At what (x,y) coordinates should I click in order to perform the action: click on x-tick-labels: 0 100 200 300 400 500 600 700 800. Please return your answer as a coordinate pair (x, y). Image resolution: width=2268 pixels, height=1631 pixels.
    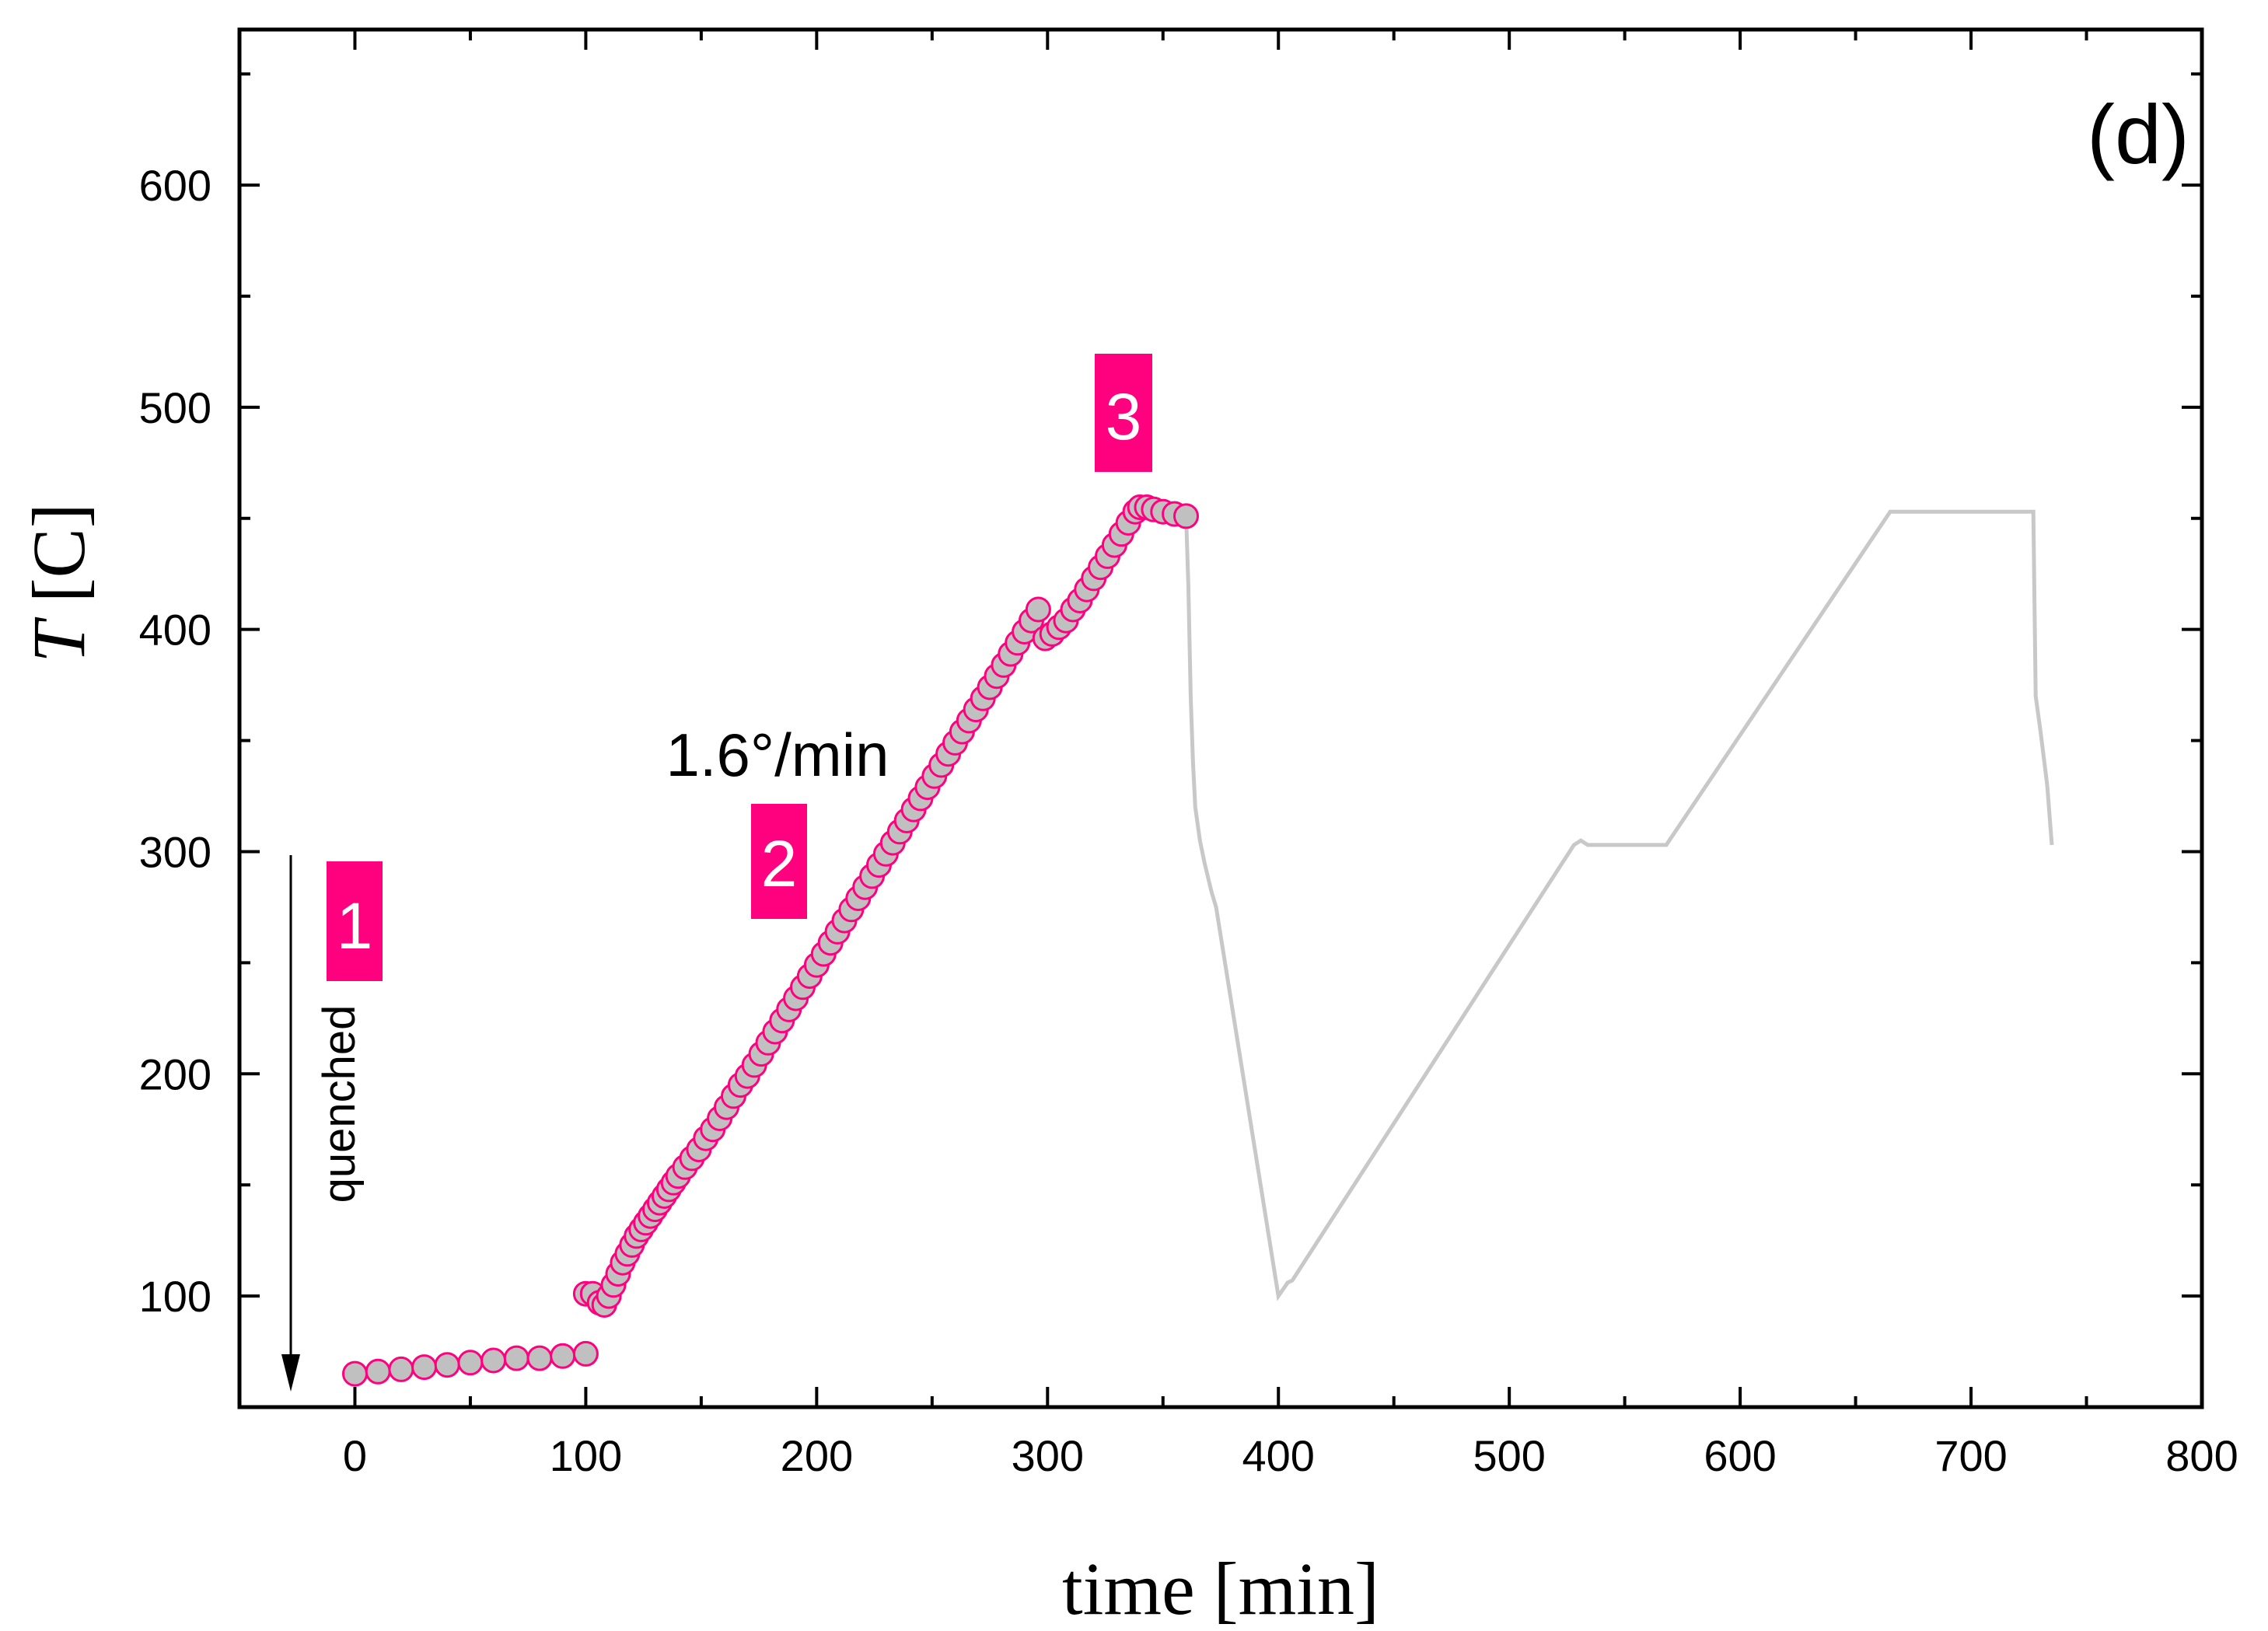
    Looking at the image, I should click on (1290, 1455).